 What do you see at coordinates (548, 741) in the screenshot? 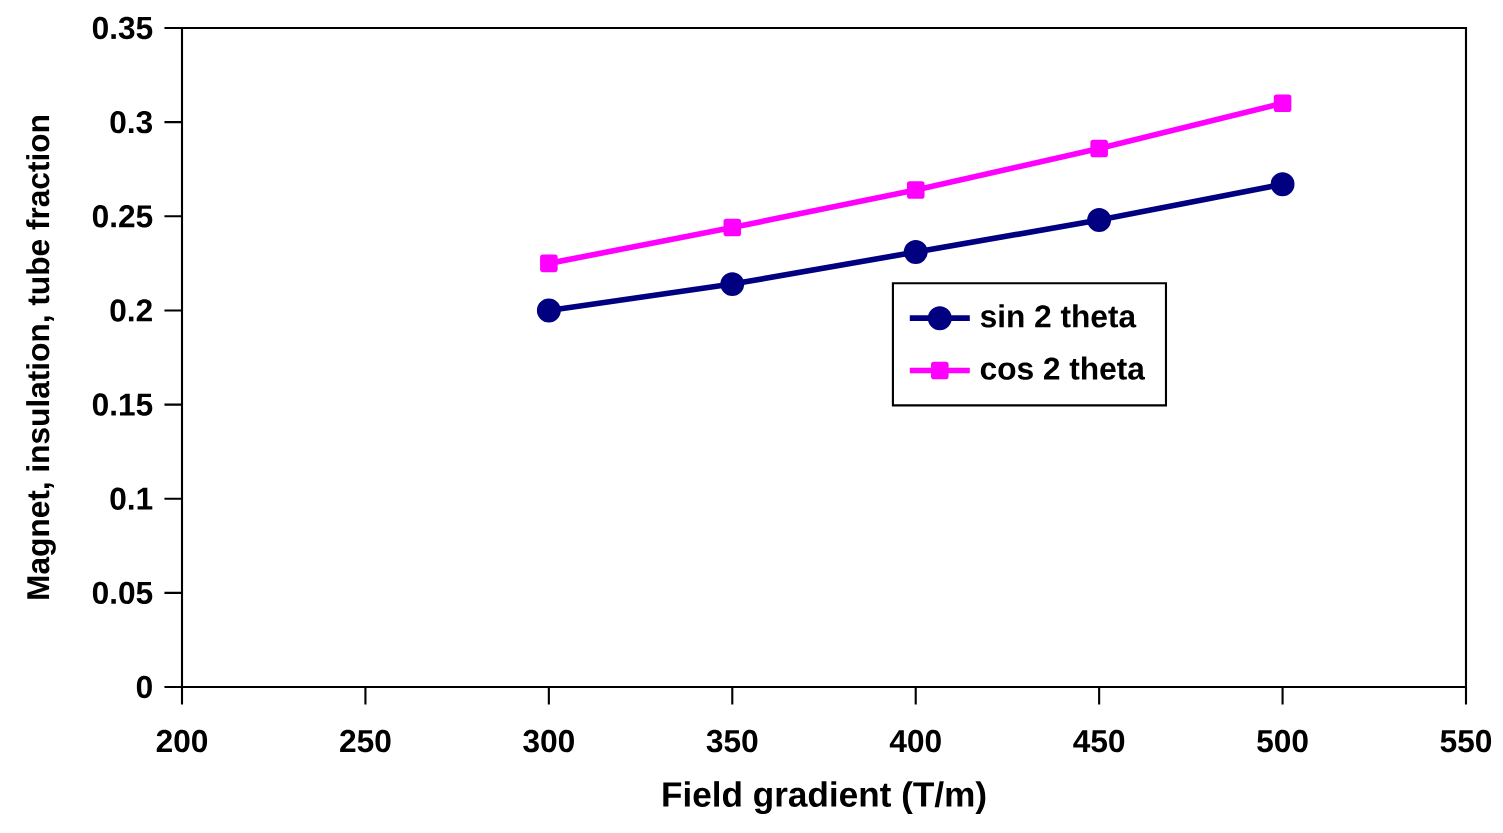
I see `x-tick-label: 300` at bounding box center [548, 741].